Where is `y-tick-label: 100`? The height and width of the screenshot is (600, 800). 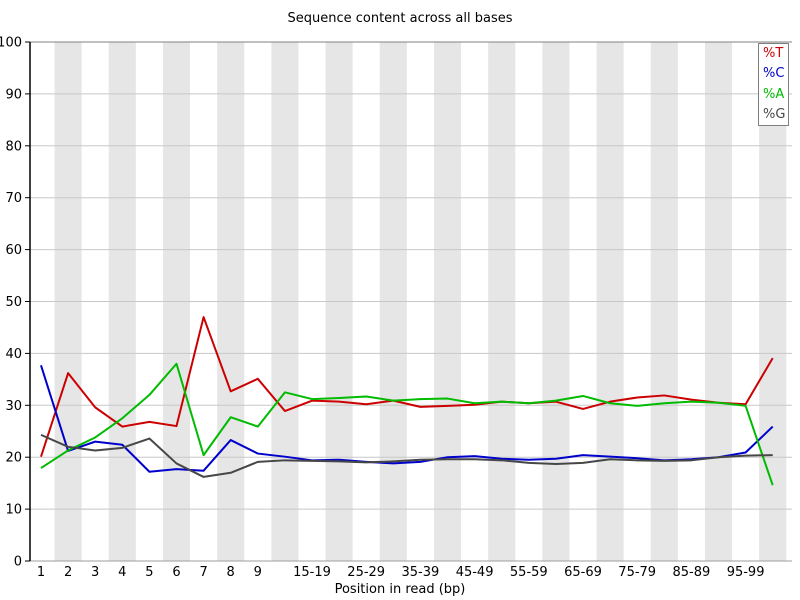 y-tick-label: 100 is located at coordinates (11, 43).